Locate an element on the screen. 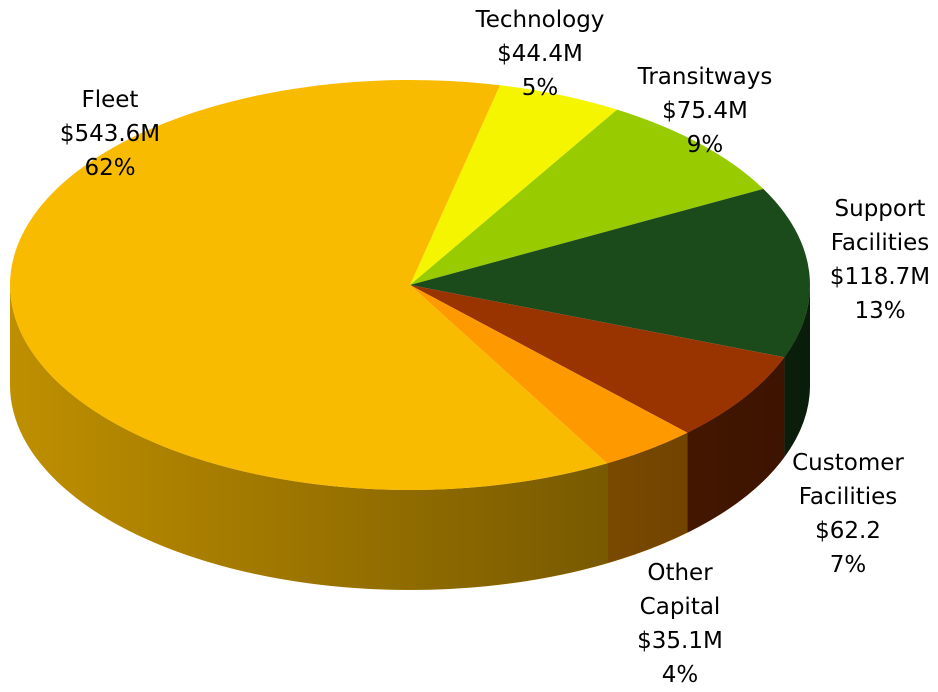 The height and width of the screenshot is (692, 938). value-label: $543.6M is located at coordinates (110, 134).